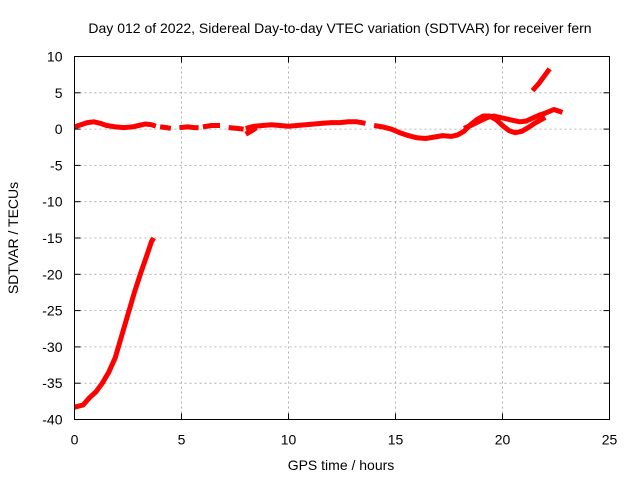  I want to click on y-tick-label: -20, so click(52, 274).